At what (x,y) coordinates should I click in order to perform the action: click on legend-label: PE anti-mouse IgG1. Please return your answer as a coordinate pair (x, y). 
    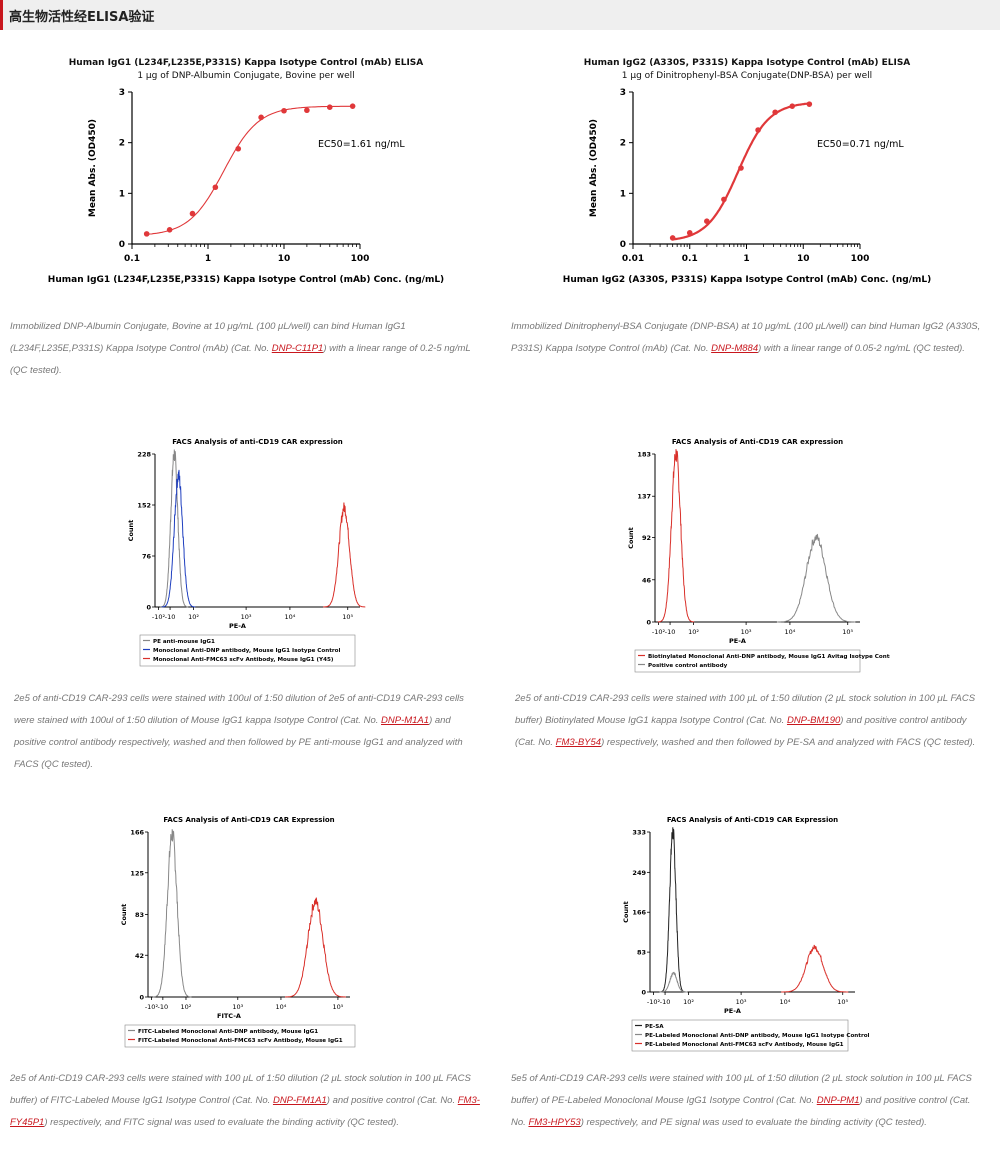
    Looking at the image, I should click on (184, 642).